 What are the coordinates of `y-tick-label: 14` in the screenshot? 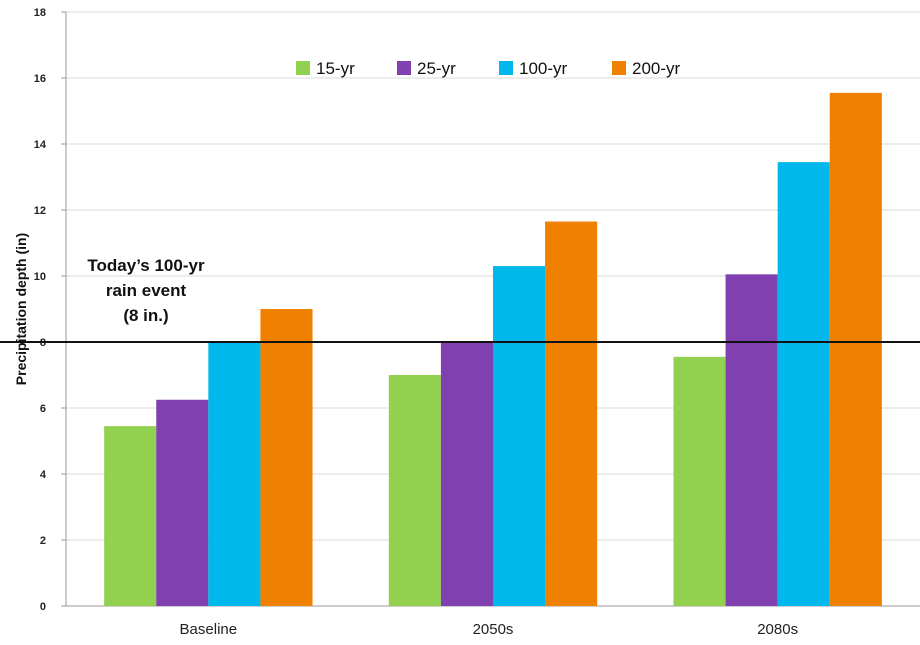 It's located at (40, 145).